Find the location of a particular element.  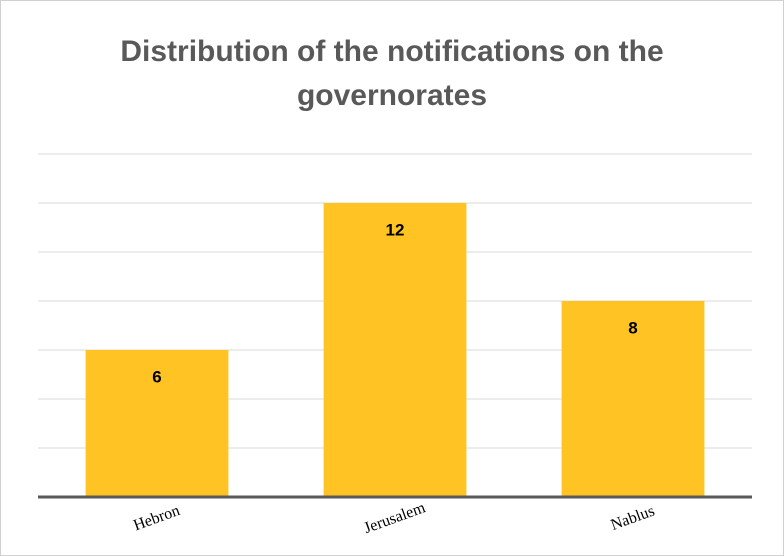

data-label: 12 is located at coordinates (395, 229).